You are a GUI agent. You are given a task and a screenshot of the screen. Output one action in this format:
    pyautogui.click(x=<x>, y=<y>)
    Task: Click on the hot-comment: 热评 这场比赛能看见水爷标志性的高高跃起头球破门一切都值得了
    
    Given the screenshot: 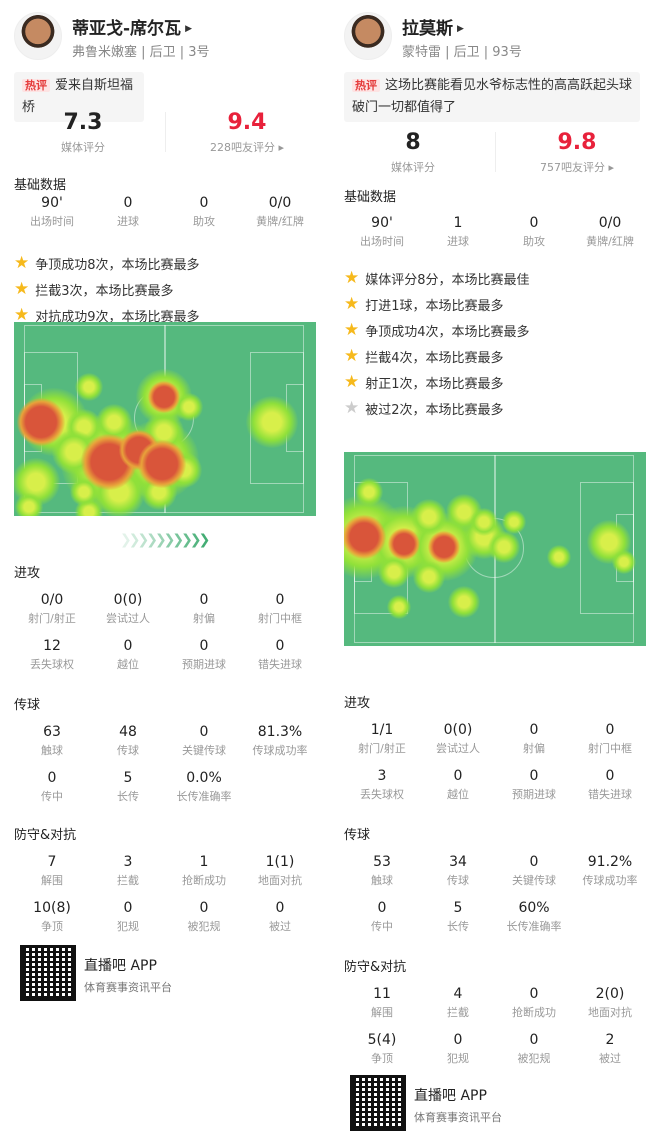 What is the action you would take?
    pyautogui.click(x=492, y=97)
    